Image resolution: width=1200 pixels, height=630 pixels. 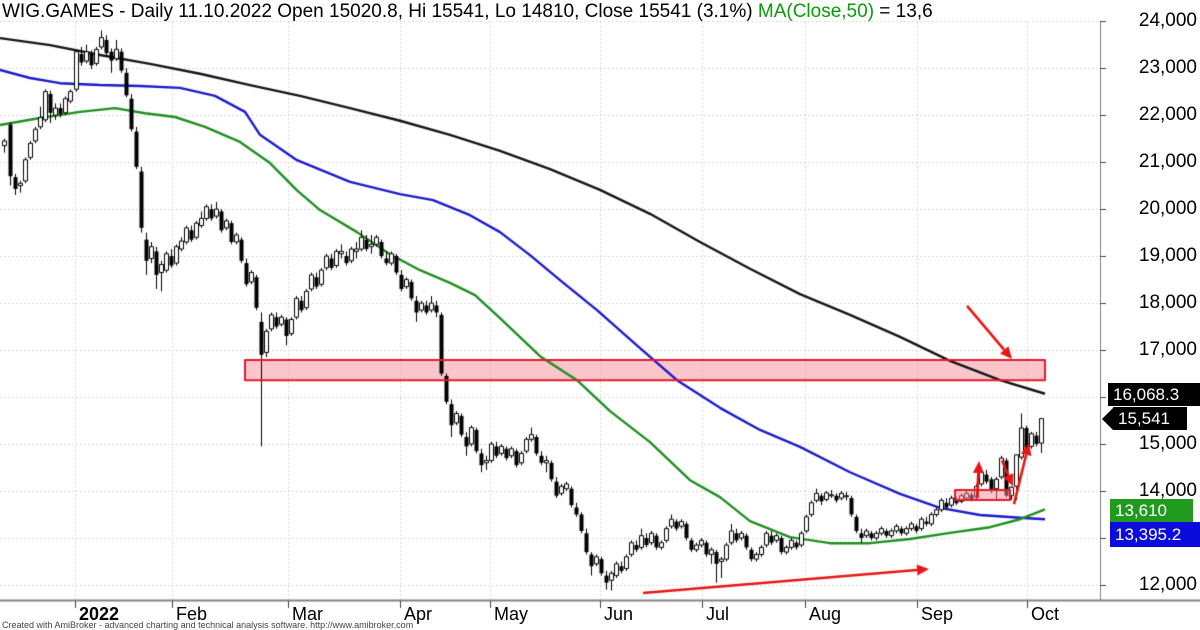 What do you see at coordinates (1167, 584) in the screenshot?
I see `y-axis-label: 12,000` at bounding box center [1167, 584].